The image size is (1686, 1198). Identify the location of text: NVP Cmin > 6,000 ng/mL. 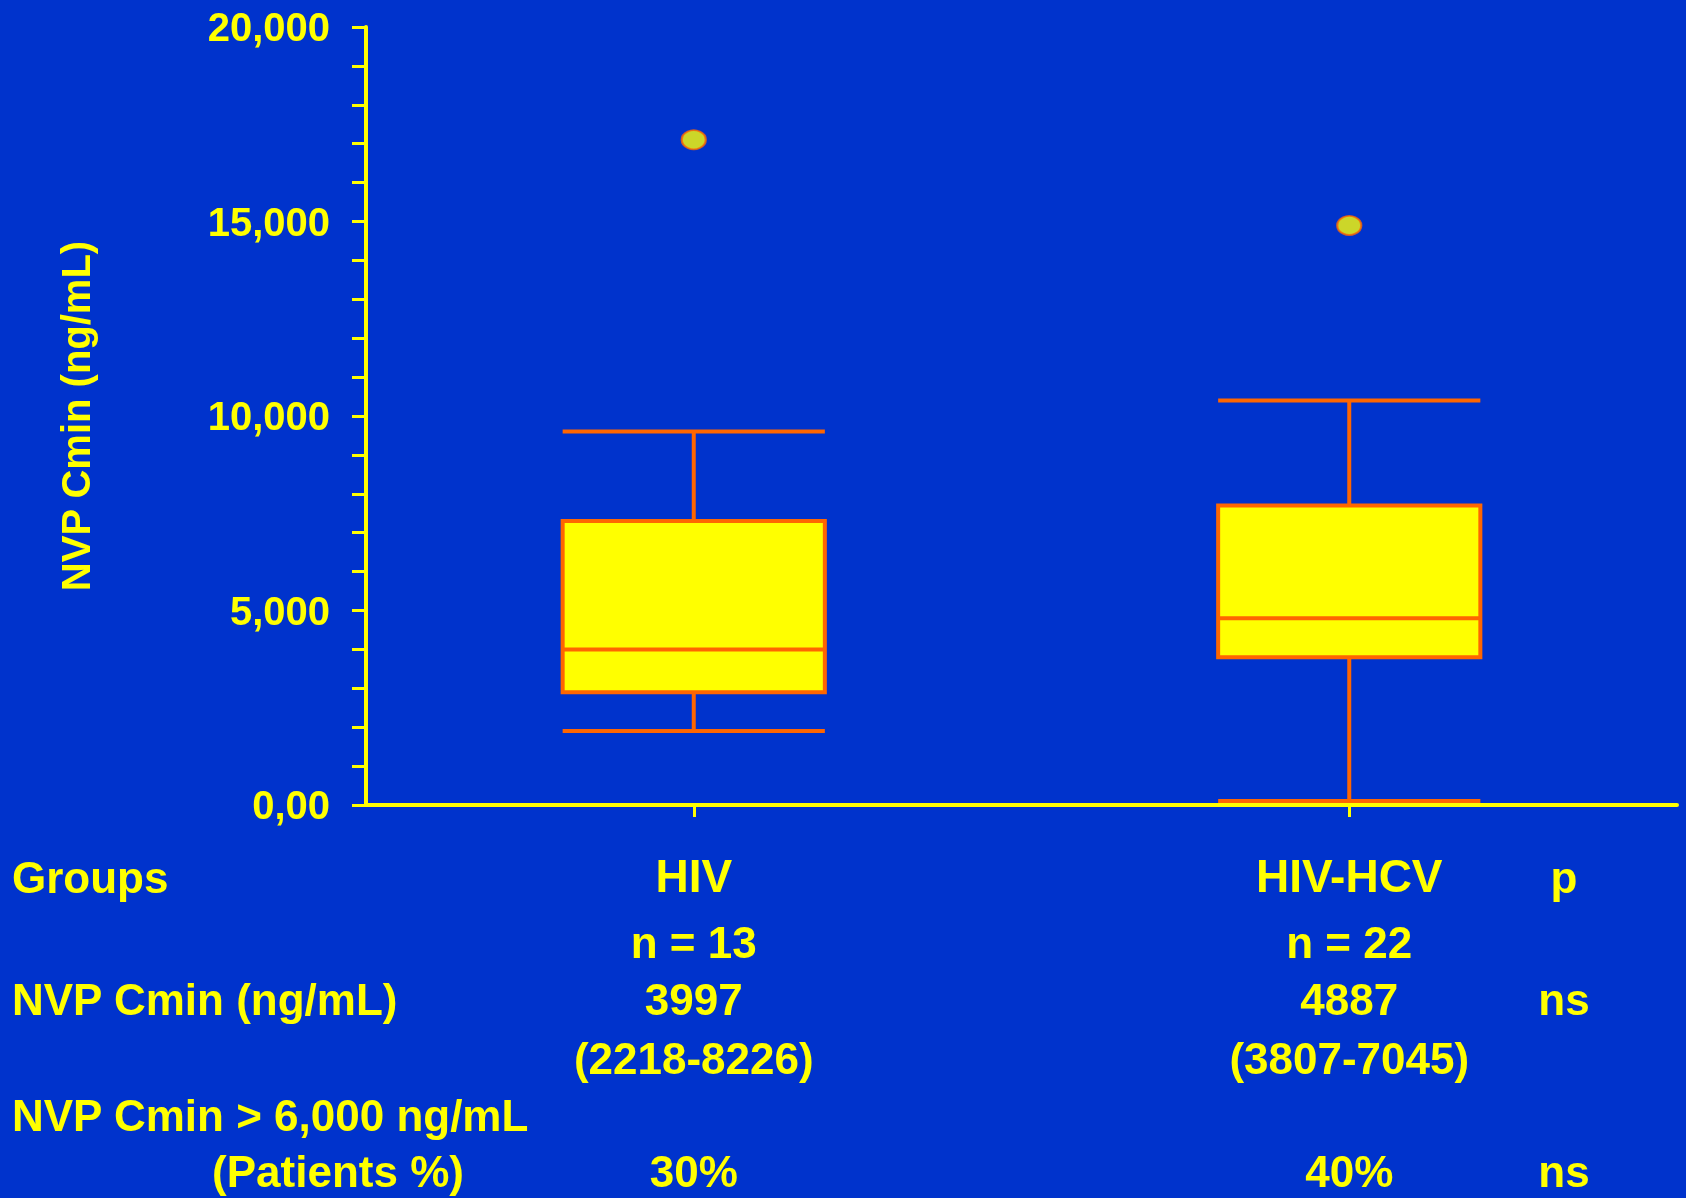
(270, 1115).